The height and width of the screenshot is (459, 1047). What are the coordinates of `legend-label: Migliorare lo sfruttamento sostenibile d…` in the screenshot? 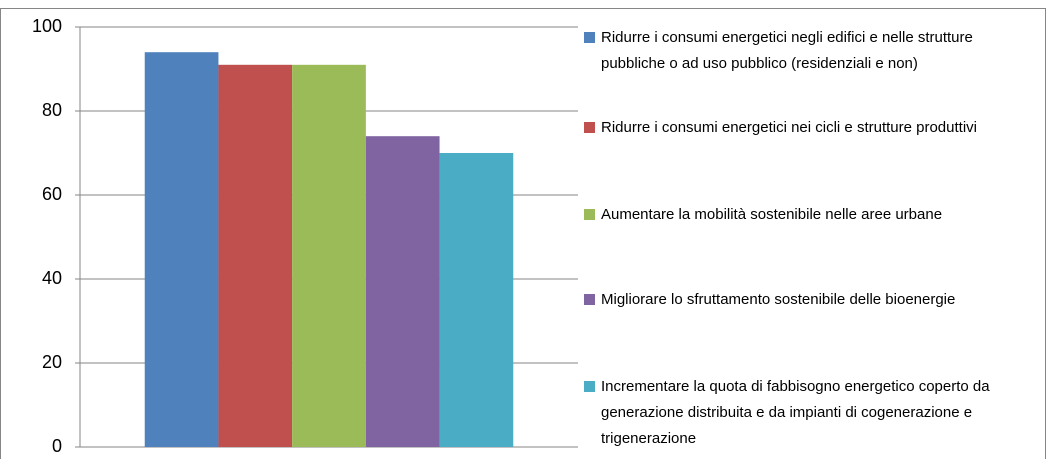 It's located at (778, 299).